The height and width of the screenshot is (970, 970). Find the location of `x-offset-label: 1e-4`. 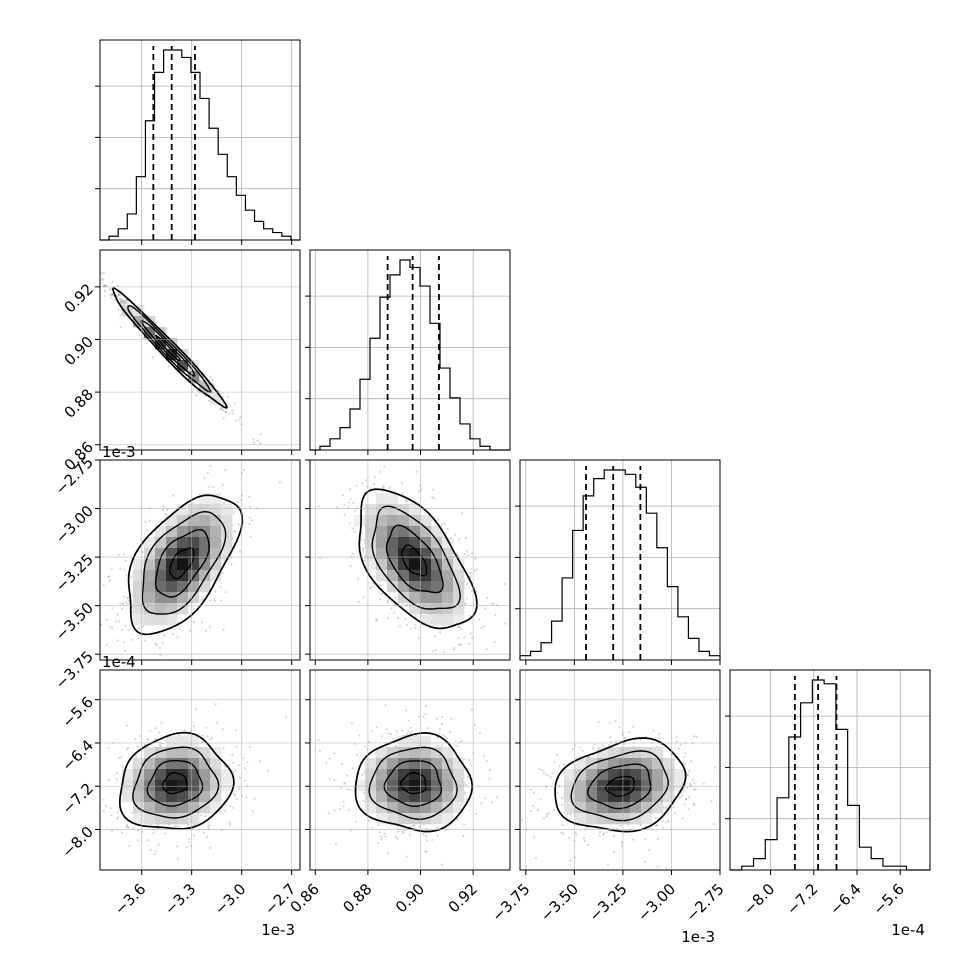

x-offset-label: 1e-4 is located at coordinates (908, 930).